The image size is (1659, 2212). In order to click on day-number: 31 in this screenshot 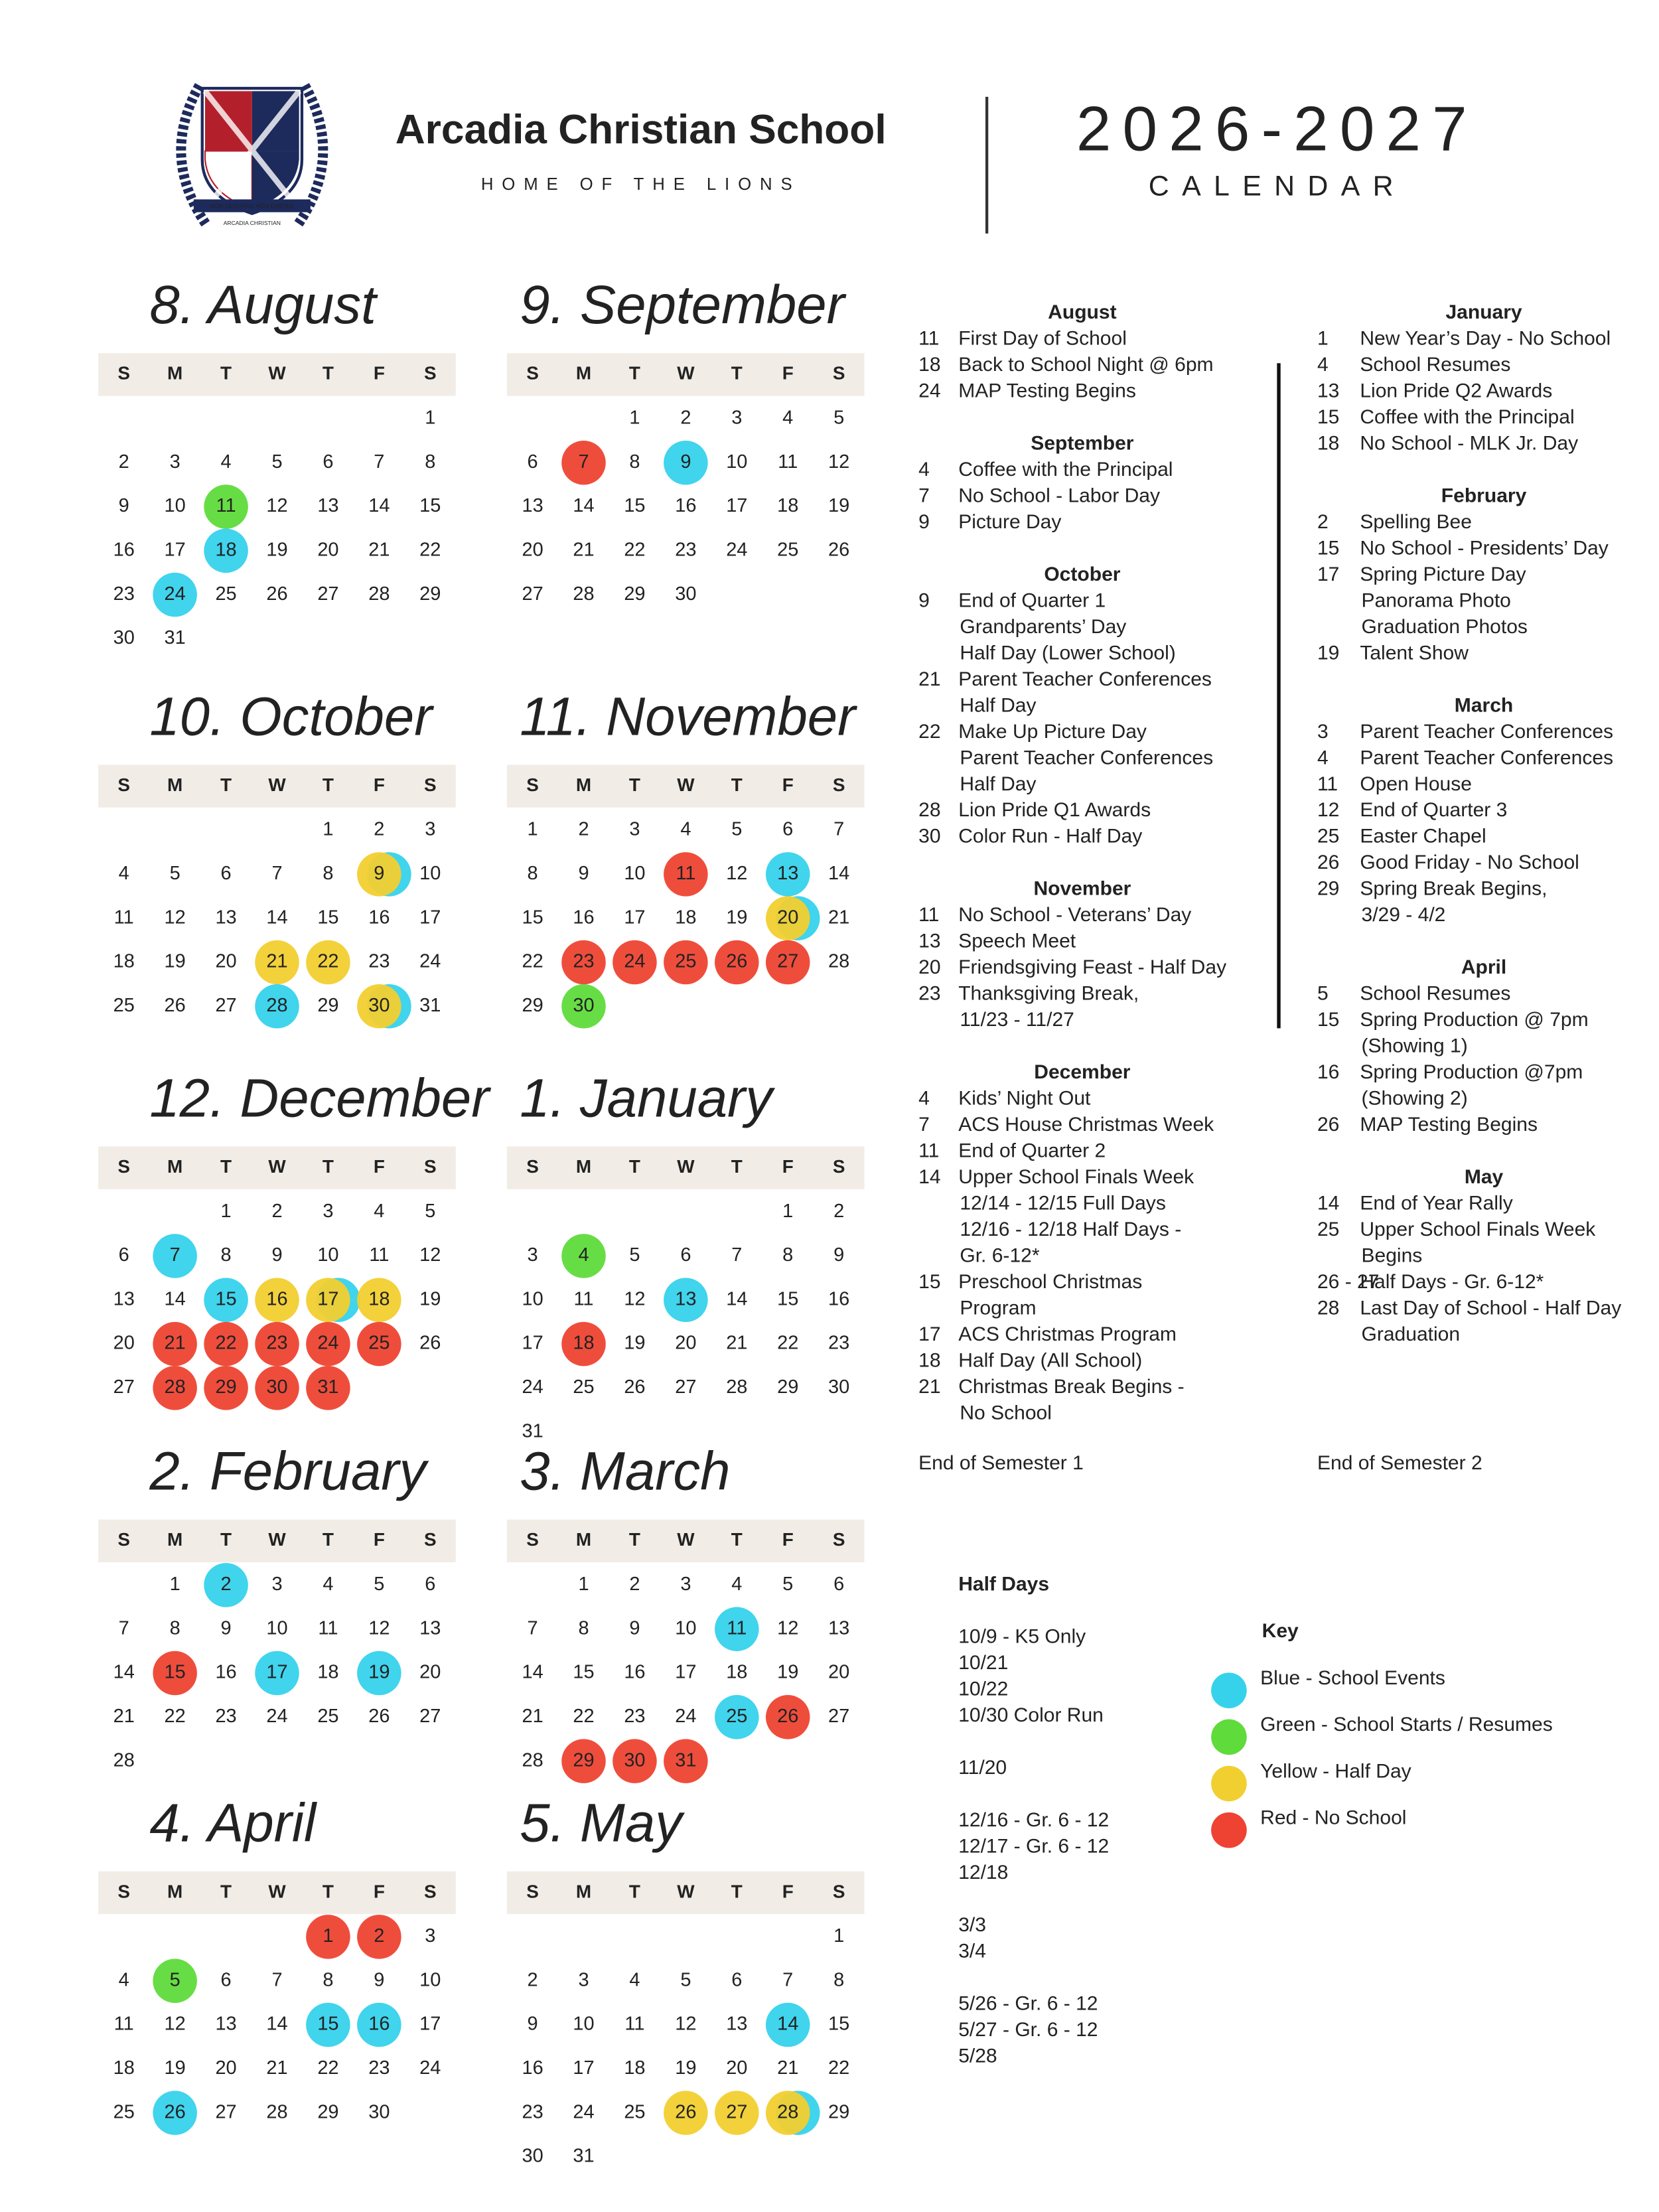, I will do `click(685, 1760)`.